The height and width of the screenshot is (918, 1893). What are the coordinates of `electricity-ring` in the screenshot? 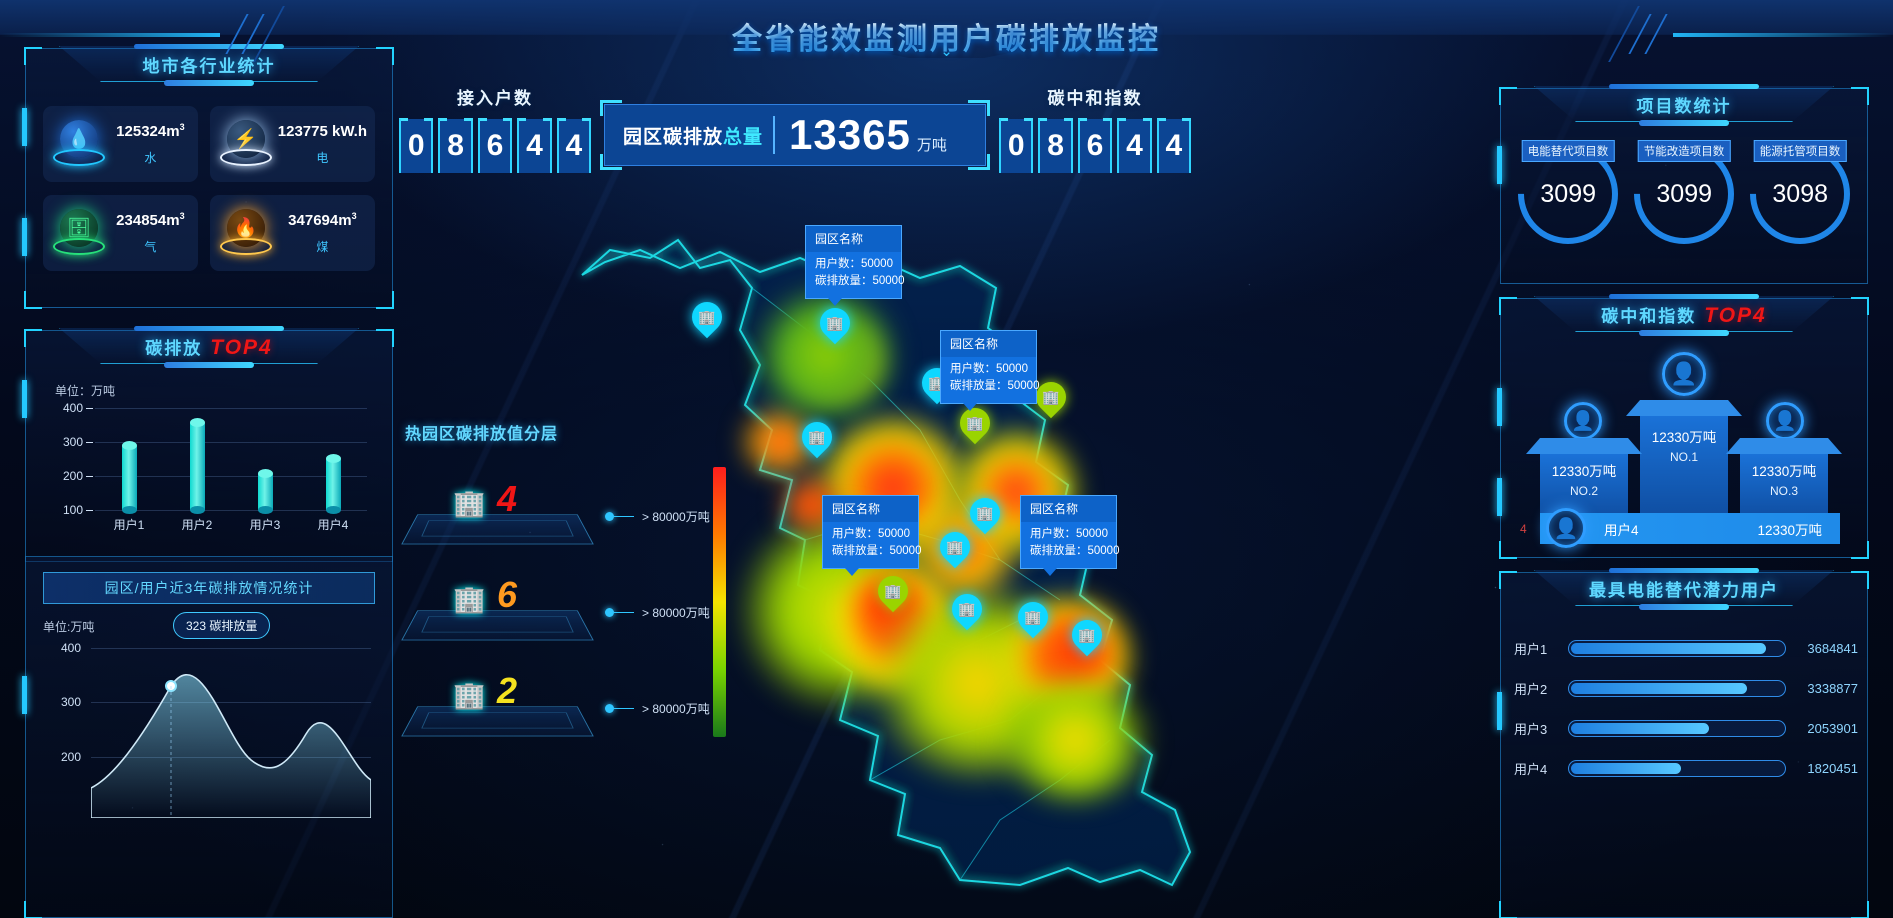 It's located at (245, 157).